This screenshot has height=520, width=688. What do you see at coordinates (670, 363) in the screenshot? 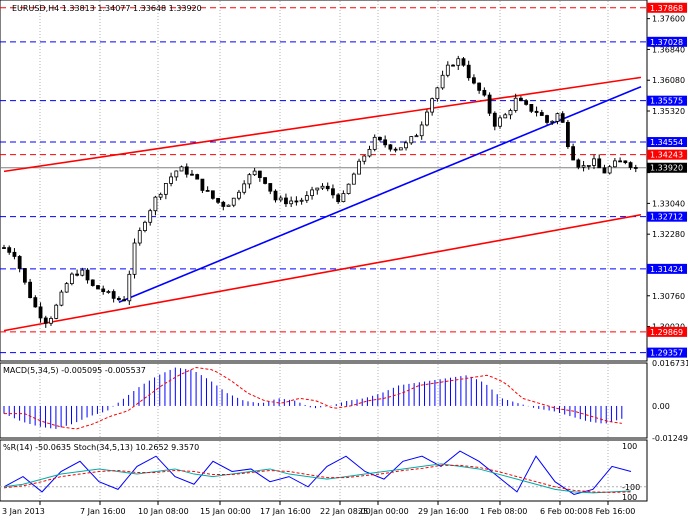
I see `macd-tick-label: 0.016731` at bounding box center [670, 363].